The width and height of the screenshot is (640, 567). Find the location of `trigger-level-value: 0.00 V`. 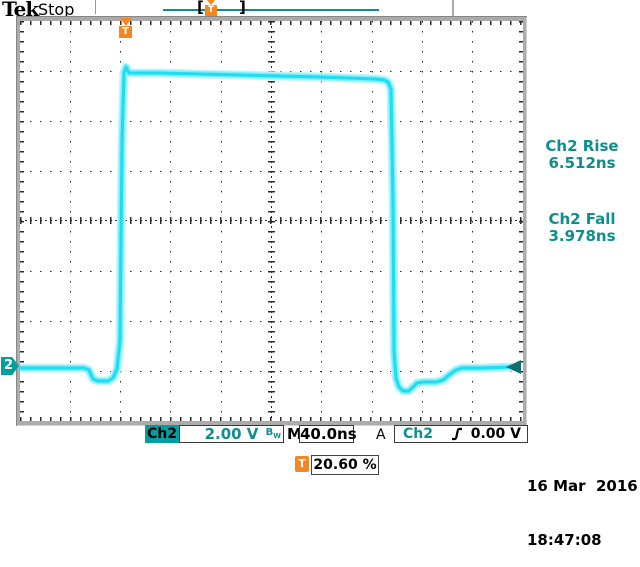

trigger-level-value: 0.00 V is located at coordinates (495, 434).